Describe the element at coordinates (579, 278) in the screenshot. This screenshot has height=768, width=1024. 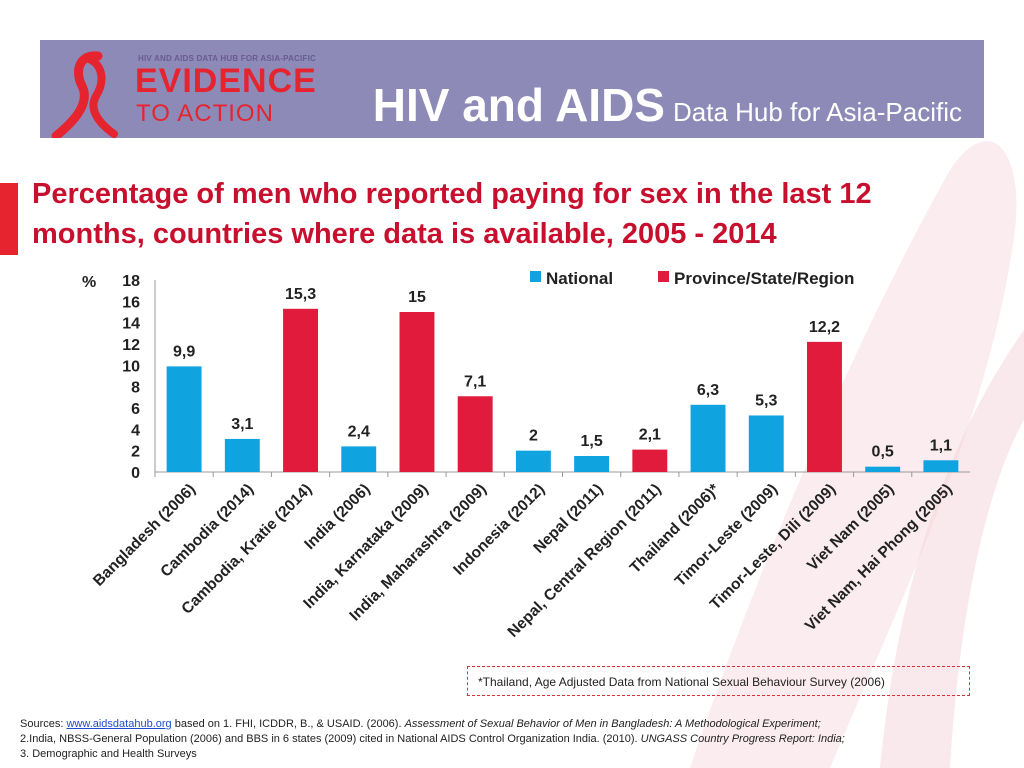
I see `legend-label: National` at that location.